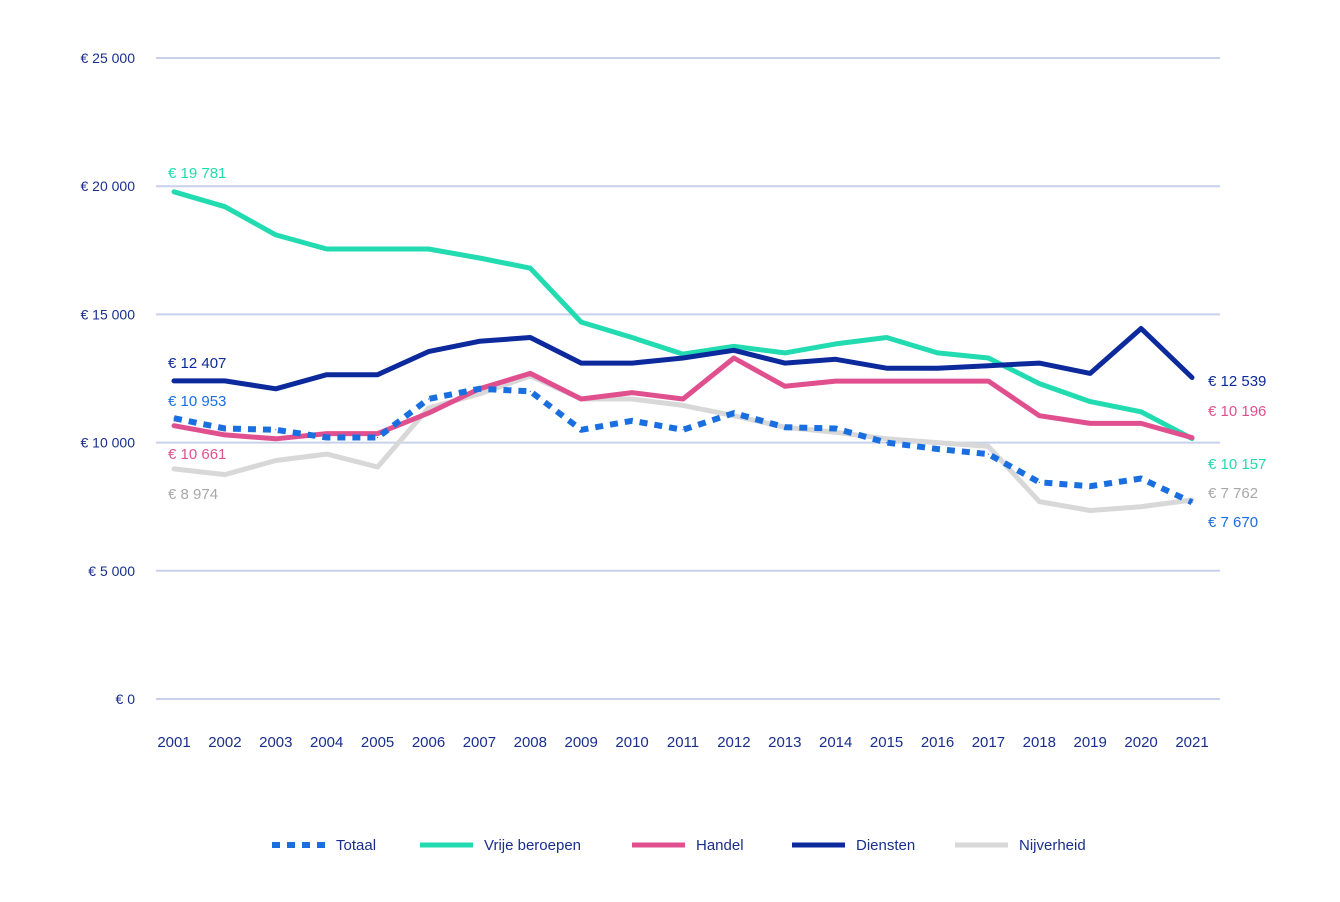 The height and width of the screenshot is (902, 1340). Describe the element at coordinates (126, 699) in the screenshot. I see `y-tick-label: € 0` at that location.